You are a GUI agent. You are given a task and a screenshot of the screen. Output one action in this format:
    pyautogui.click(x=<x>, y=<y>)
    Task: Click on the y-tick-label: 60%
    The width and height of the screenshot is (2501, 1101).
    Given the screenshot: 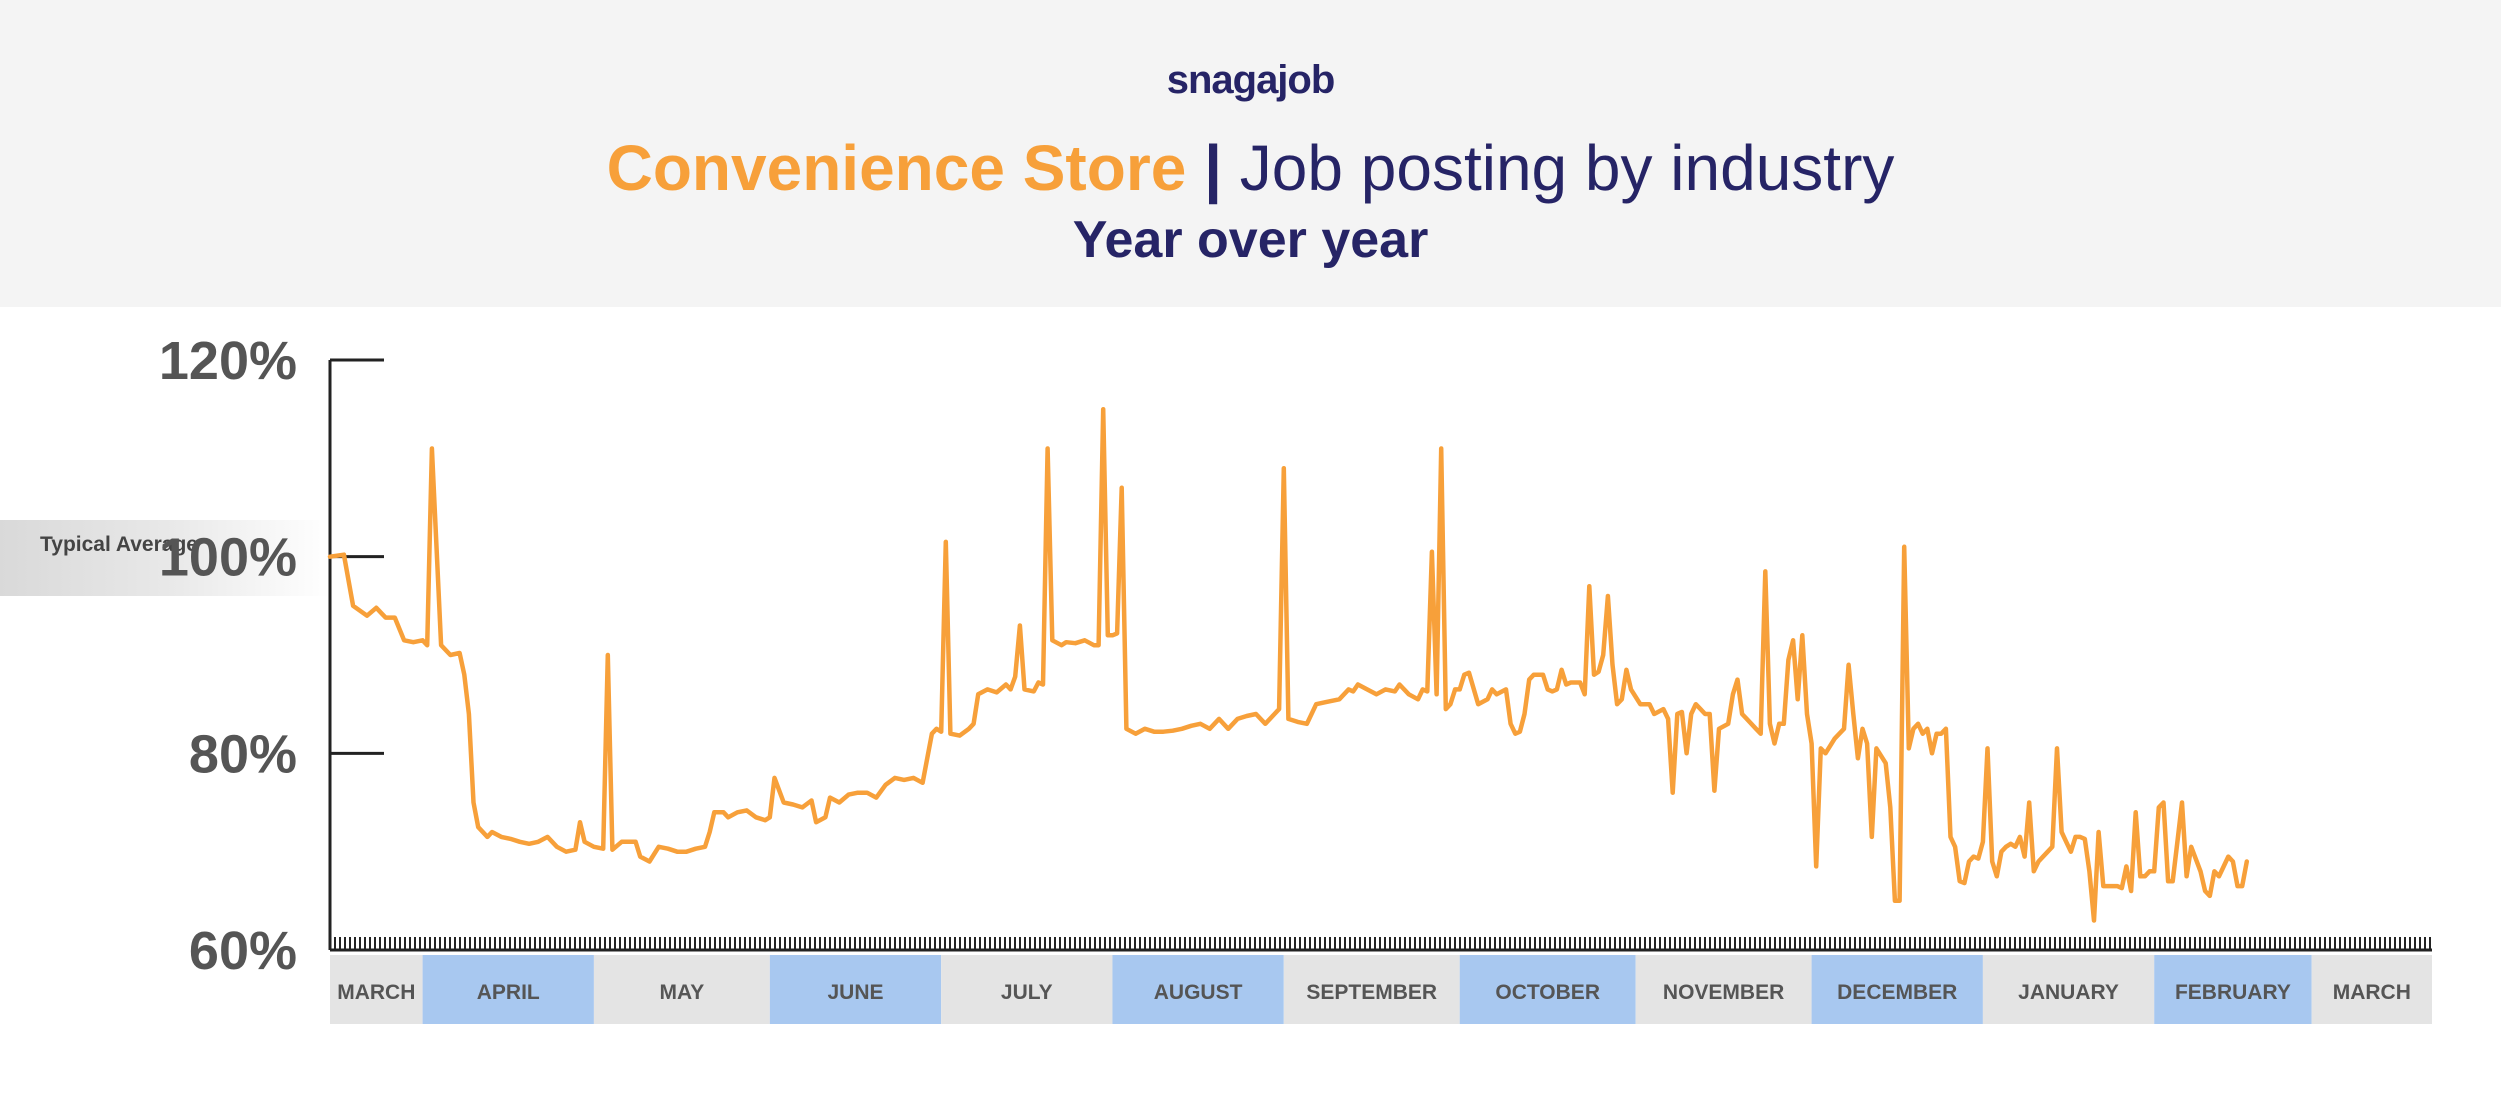 What is the action you would take?
    pyautogui.click(x=243, y=951)
    